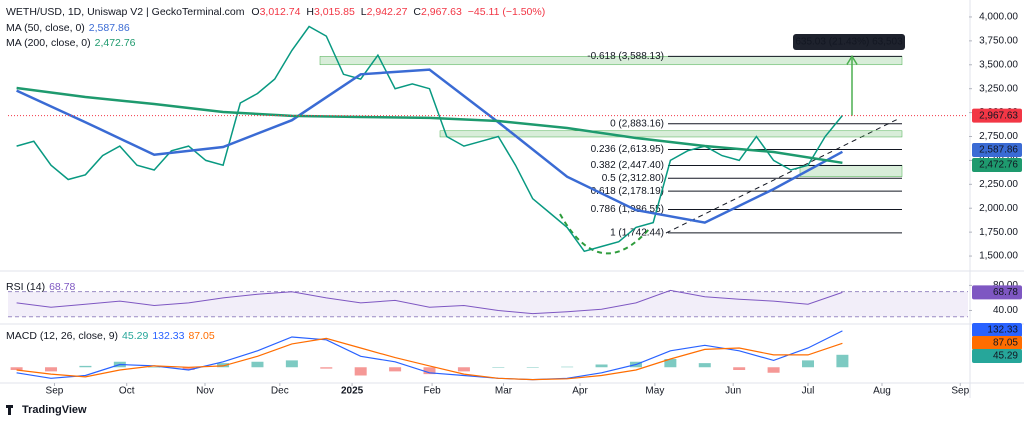 This screenshot has width=1024, height=423. Describe the element at coordinates (109, 28) in the screenshot. I see `legend-value: 2,587.86` at that location.